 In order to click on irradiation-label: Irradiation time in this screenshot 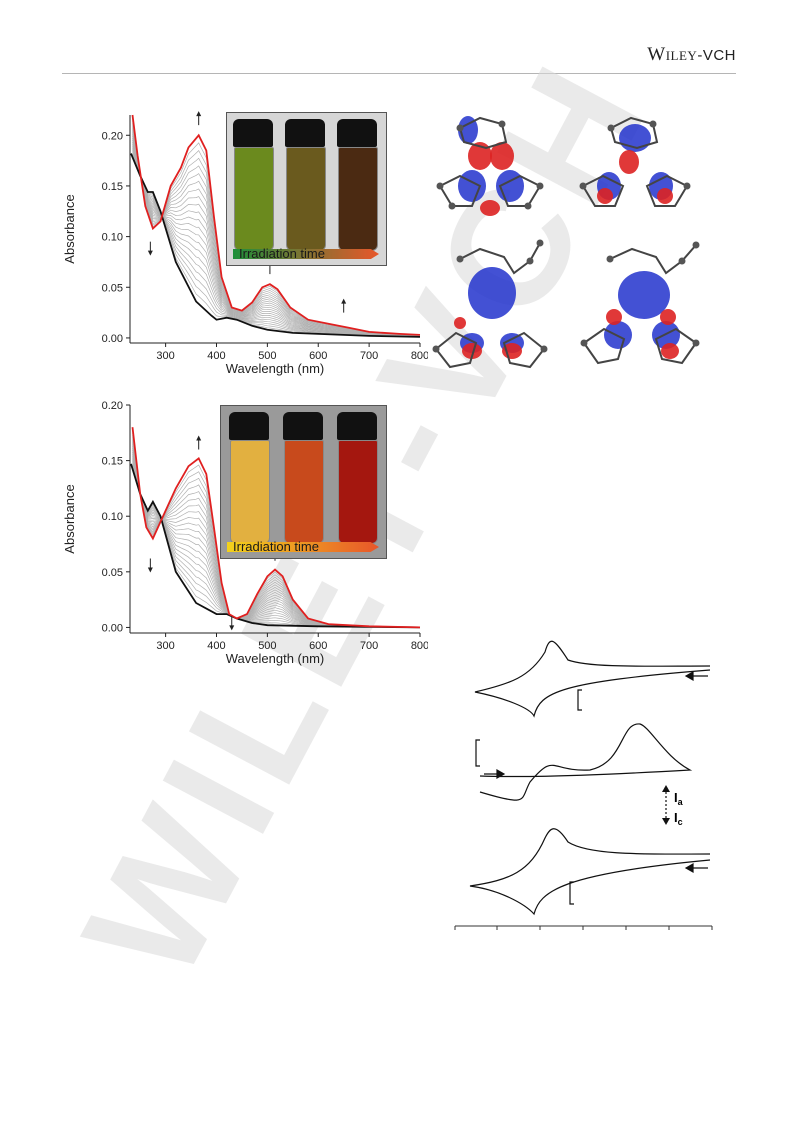, I will do `click(282, 253)`.